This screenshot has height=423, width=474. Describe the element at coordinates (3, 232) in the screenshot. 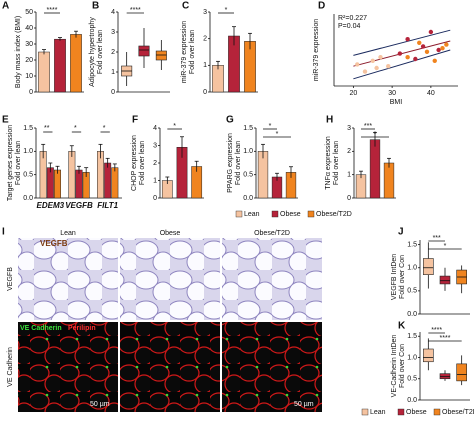

I see `panel-letter: I` at that location.